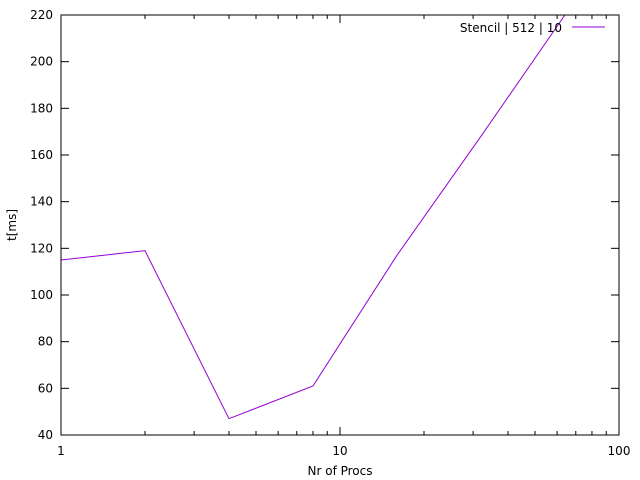 This screenshot has height=480, width=640. I want to click on x-tick-labels: 1 10 100, so click(343, 451).